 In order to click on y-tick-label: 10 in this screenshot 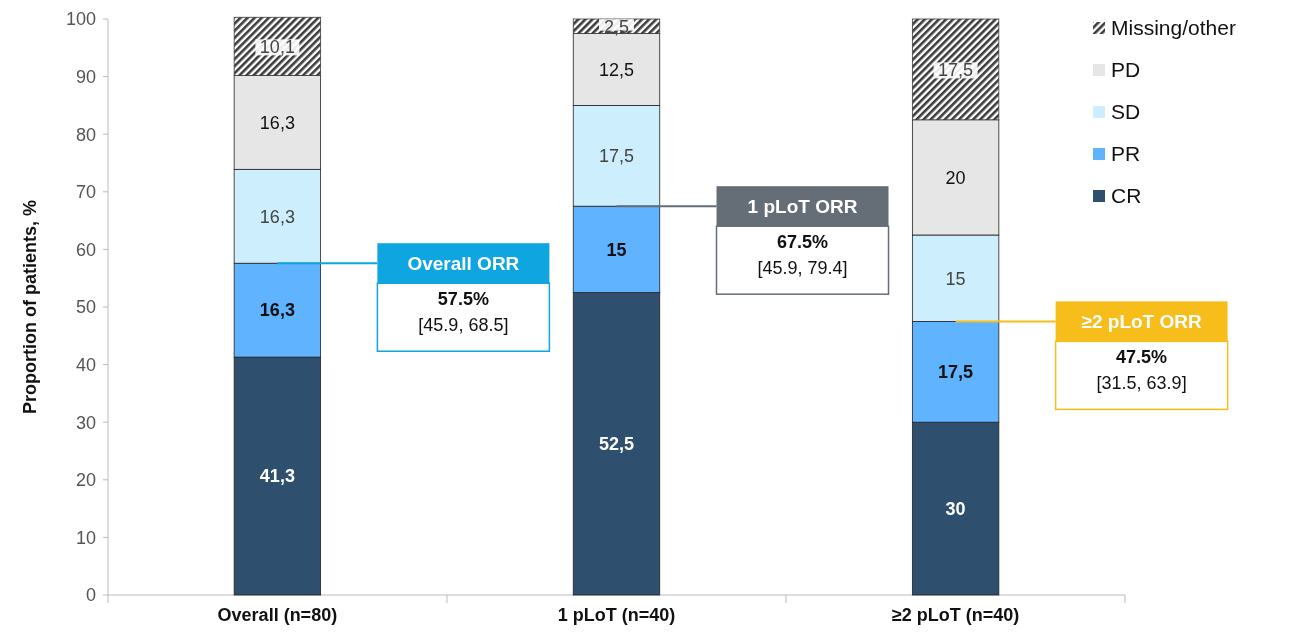, I will do `click(85, 537)`.